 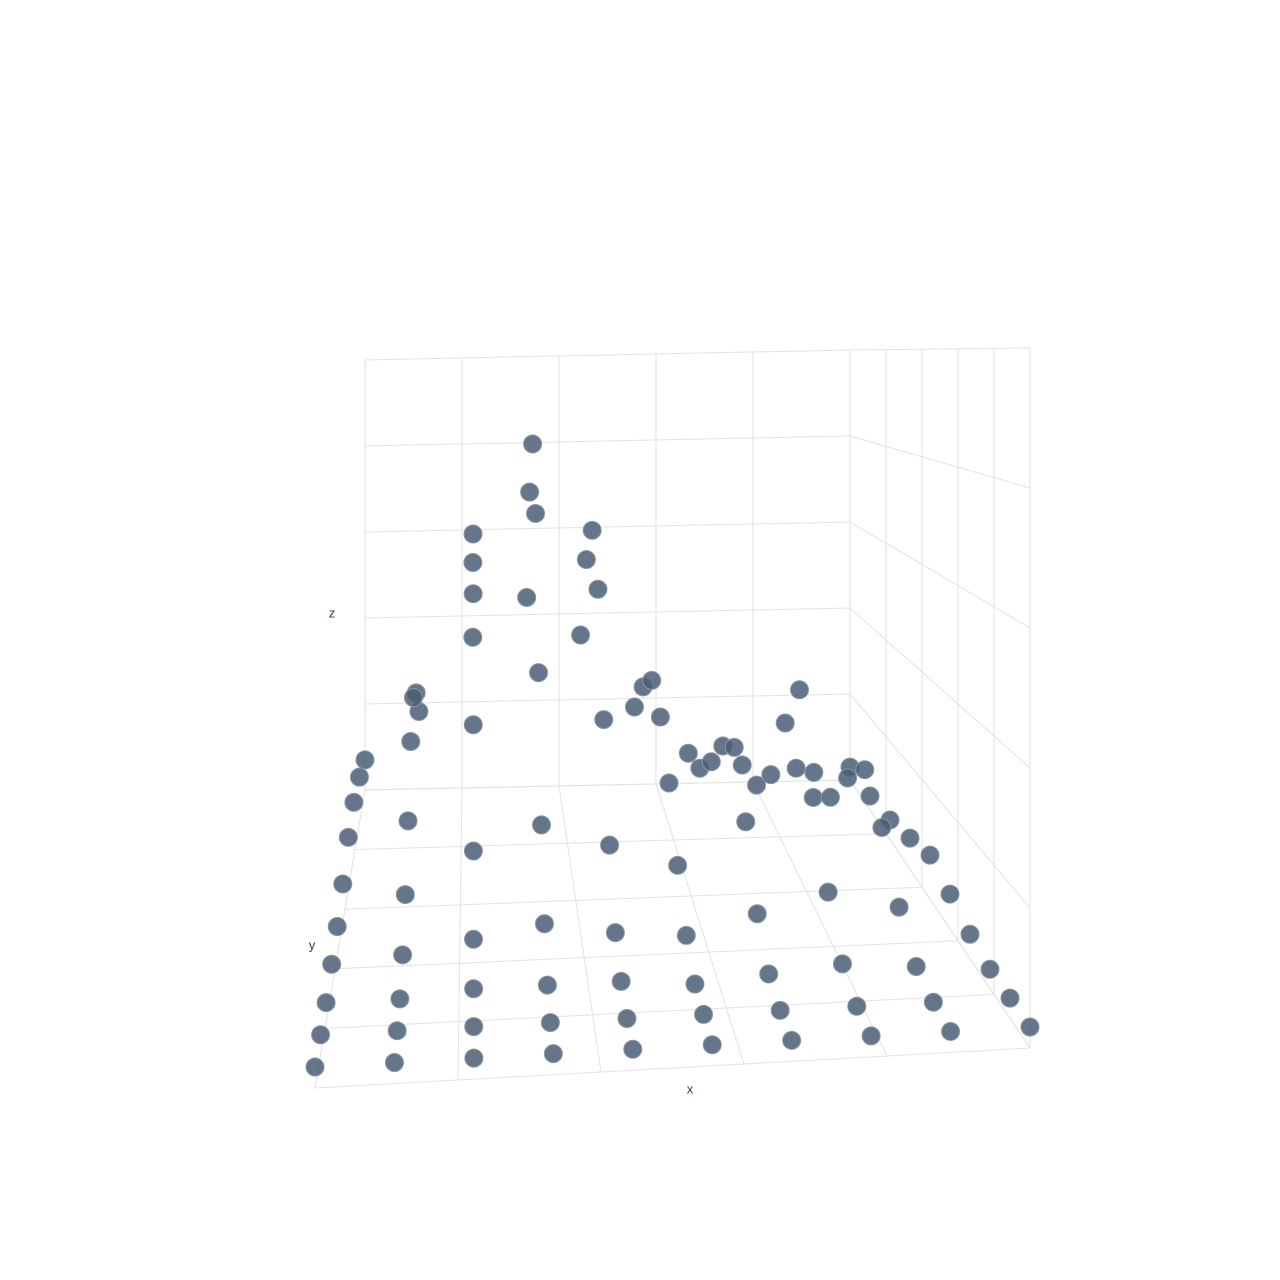 What do you see at coordinates (690, 1088) in the screenshot?
I see `x-axis-title: x` at bounding box center [690, 1088].